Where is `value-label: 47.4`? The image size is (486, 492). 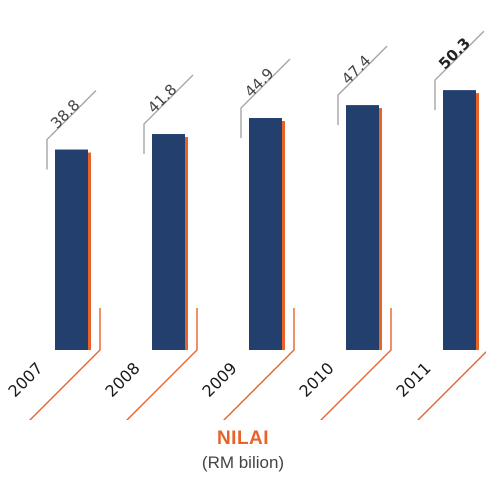
value-label: 47.4 is located at coordinates (356, 70).